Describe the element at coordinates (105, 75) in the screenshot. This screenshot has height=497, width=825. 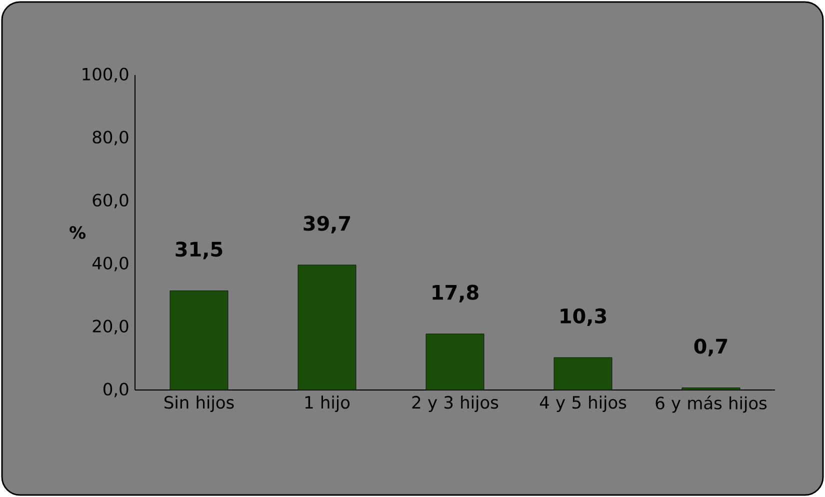
I see `y-tick-label: 100,0` at that location.